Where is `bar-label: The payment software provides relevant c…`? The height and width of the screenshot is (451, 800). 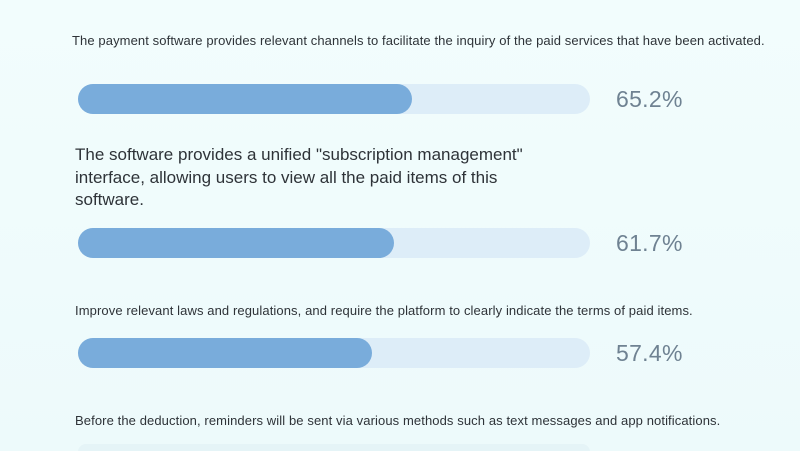 bar-label: The payment software provides relevant c… is located at coordinates (418, 40).